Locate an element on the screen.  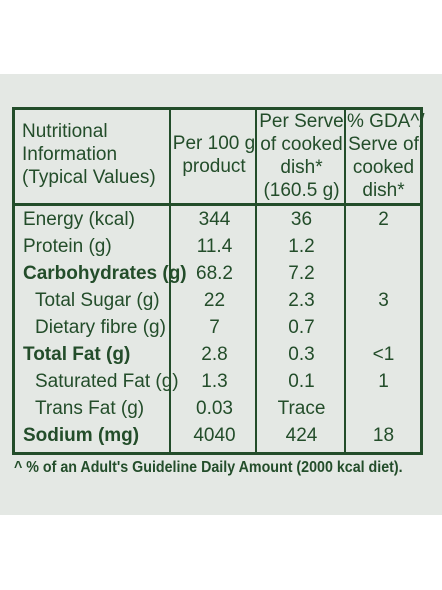
row-label: Total Fat (g) is located at coordinates (77, 354).